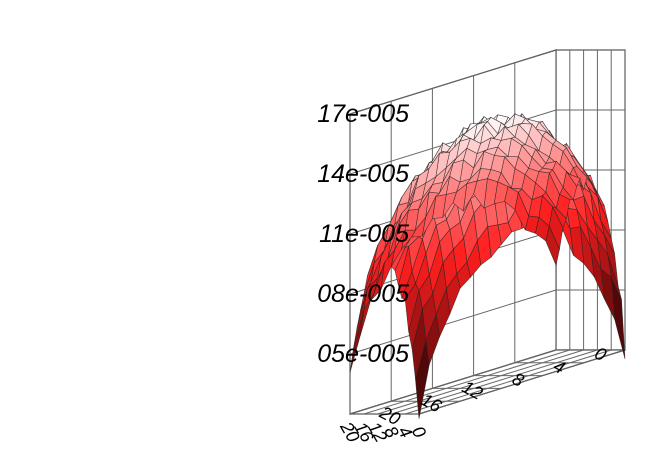 This screenshot has height=450, width=672. I want to click on z-tick-label: 05e-005, so click(363, 354).